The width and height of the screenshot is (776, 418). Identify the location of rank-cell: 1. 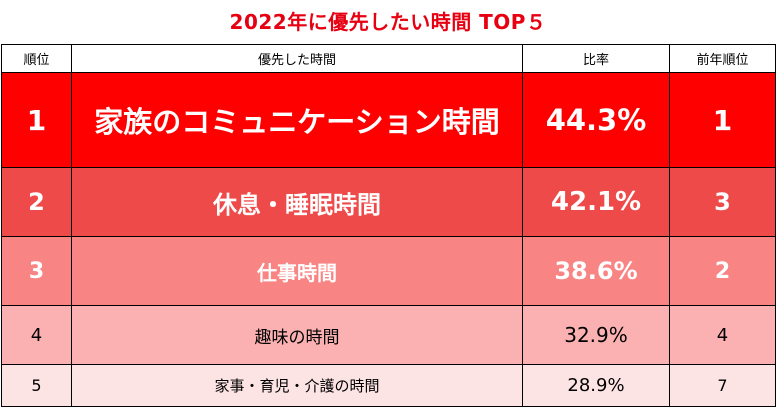
(36, 120).